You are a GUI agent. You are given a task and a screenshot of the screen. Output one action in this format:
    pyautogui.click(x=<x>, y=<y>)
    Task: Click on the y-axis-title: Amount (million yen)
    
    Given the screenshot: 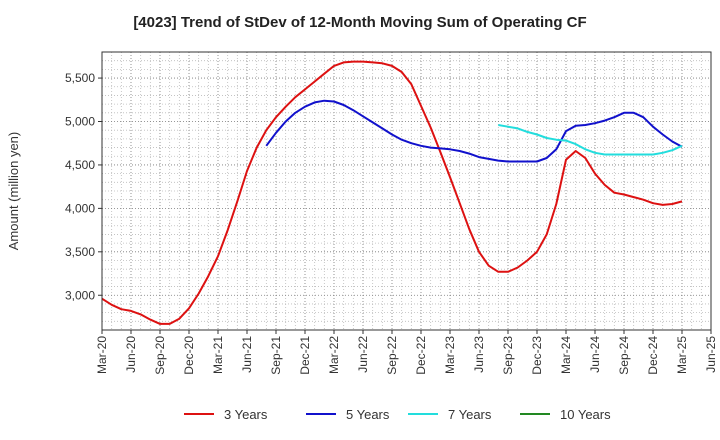 What is the action you would take?
    pyautogui.click(x=13, y=191)
    